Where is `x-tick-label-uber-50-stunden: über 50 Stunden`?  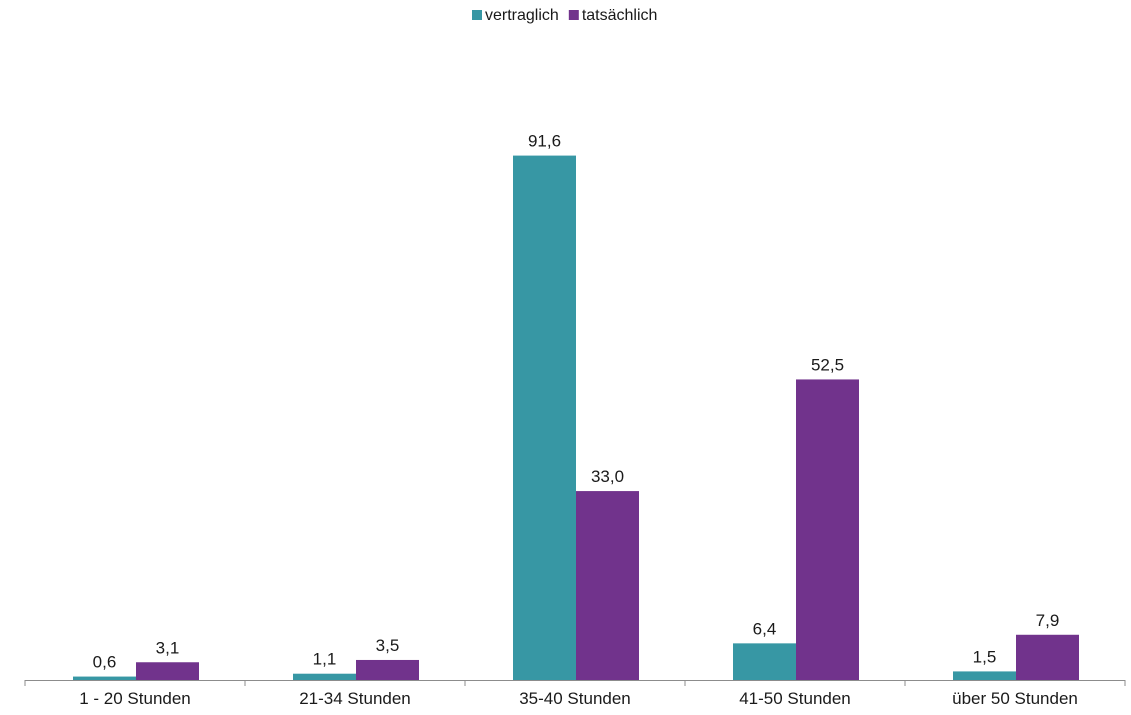 x-tick-label-uber-50-stunden: über 50 Stunden is located at coordinates (1015, 698).